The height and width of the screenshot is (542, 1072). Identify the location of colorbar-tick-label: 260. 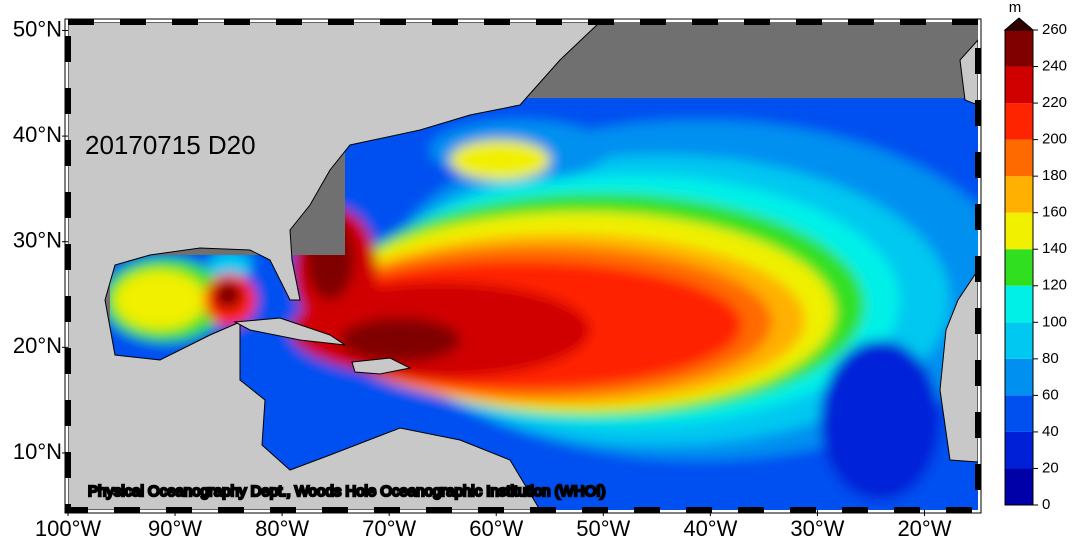
(1054, 29).